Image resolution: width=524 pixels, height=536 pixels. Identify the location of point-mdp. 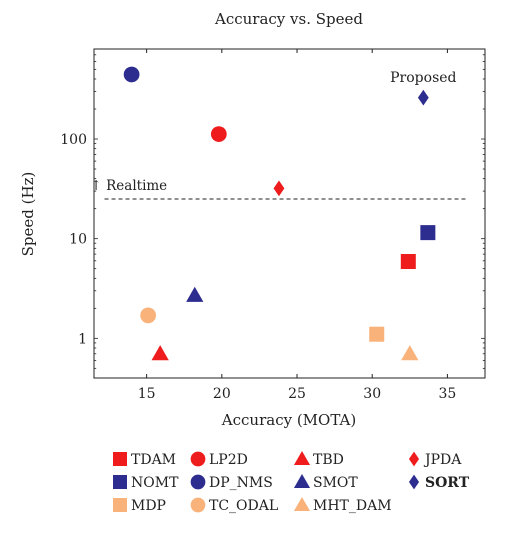
(377, 334).